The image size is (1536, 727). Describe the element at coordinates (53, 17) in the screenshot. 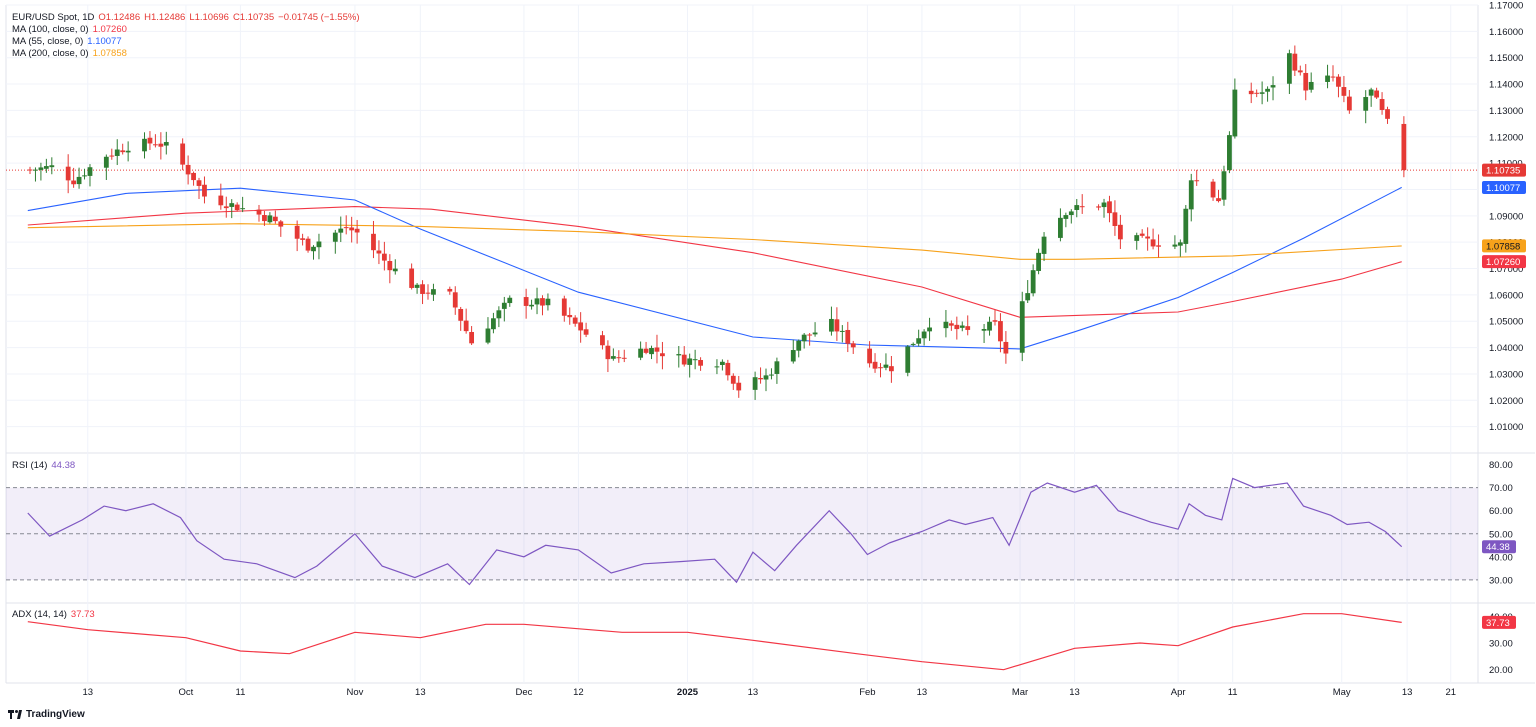

I see `symbol-title: EUR/USD Spot, 1D` at that location.